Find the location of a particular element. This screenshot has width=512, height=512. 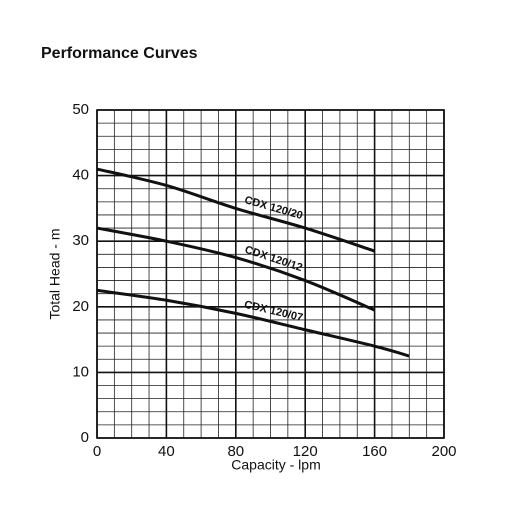

x-tick-label: 40 is located at coordinates (166, 451).